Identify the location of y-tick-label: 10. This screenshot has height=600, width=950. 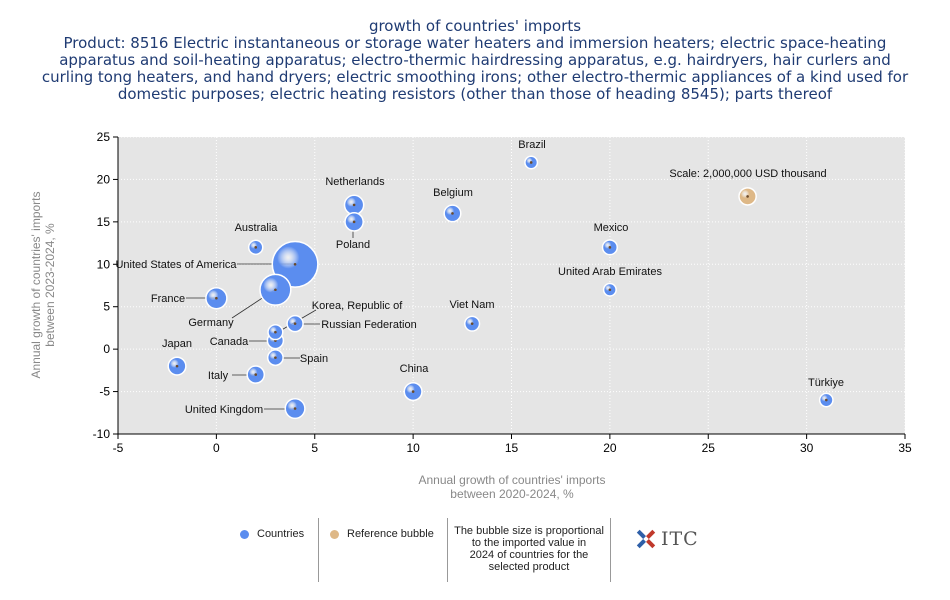
(104, 264).